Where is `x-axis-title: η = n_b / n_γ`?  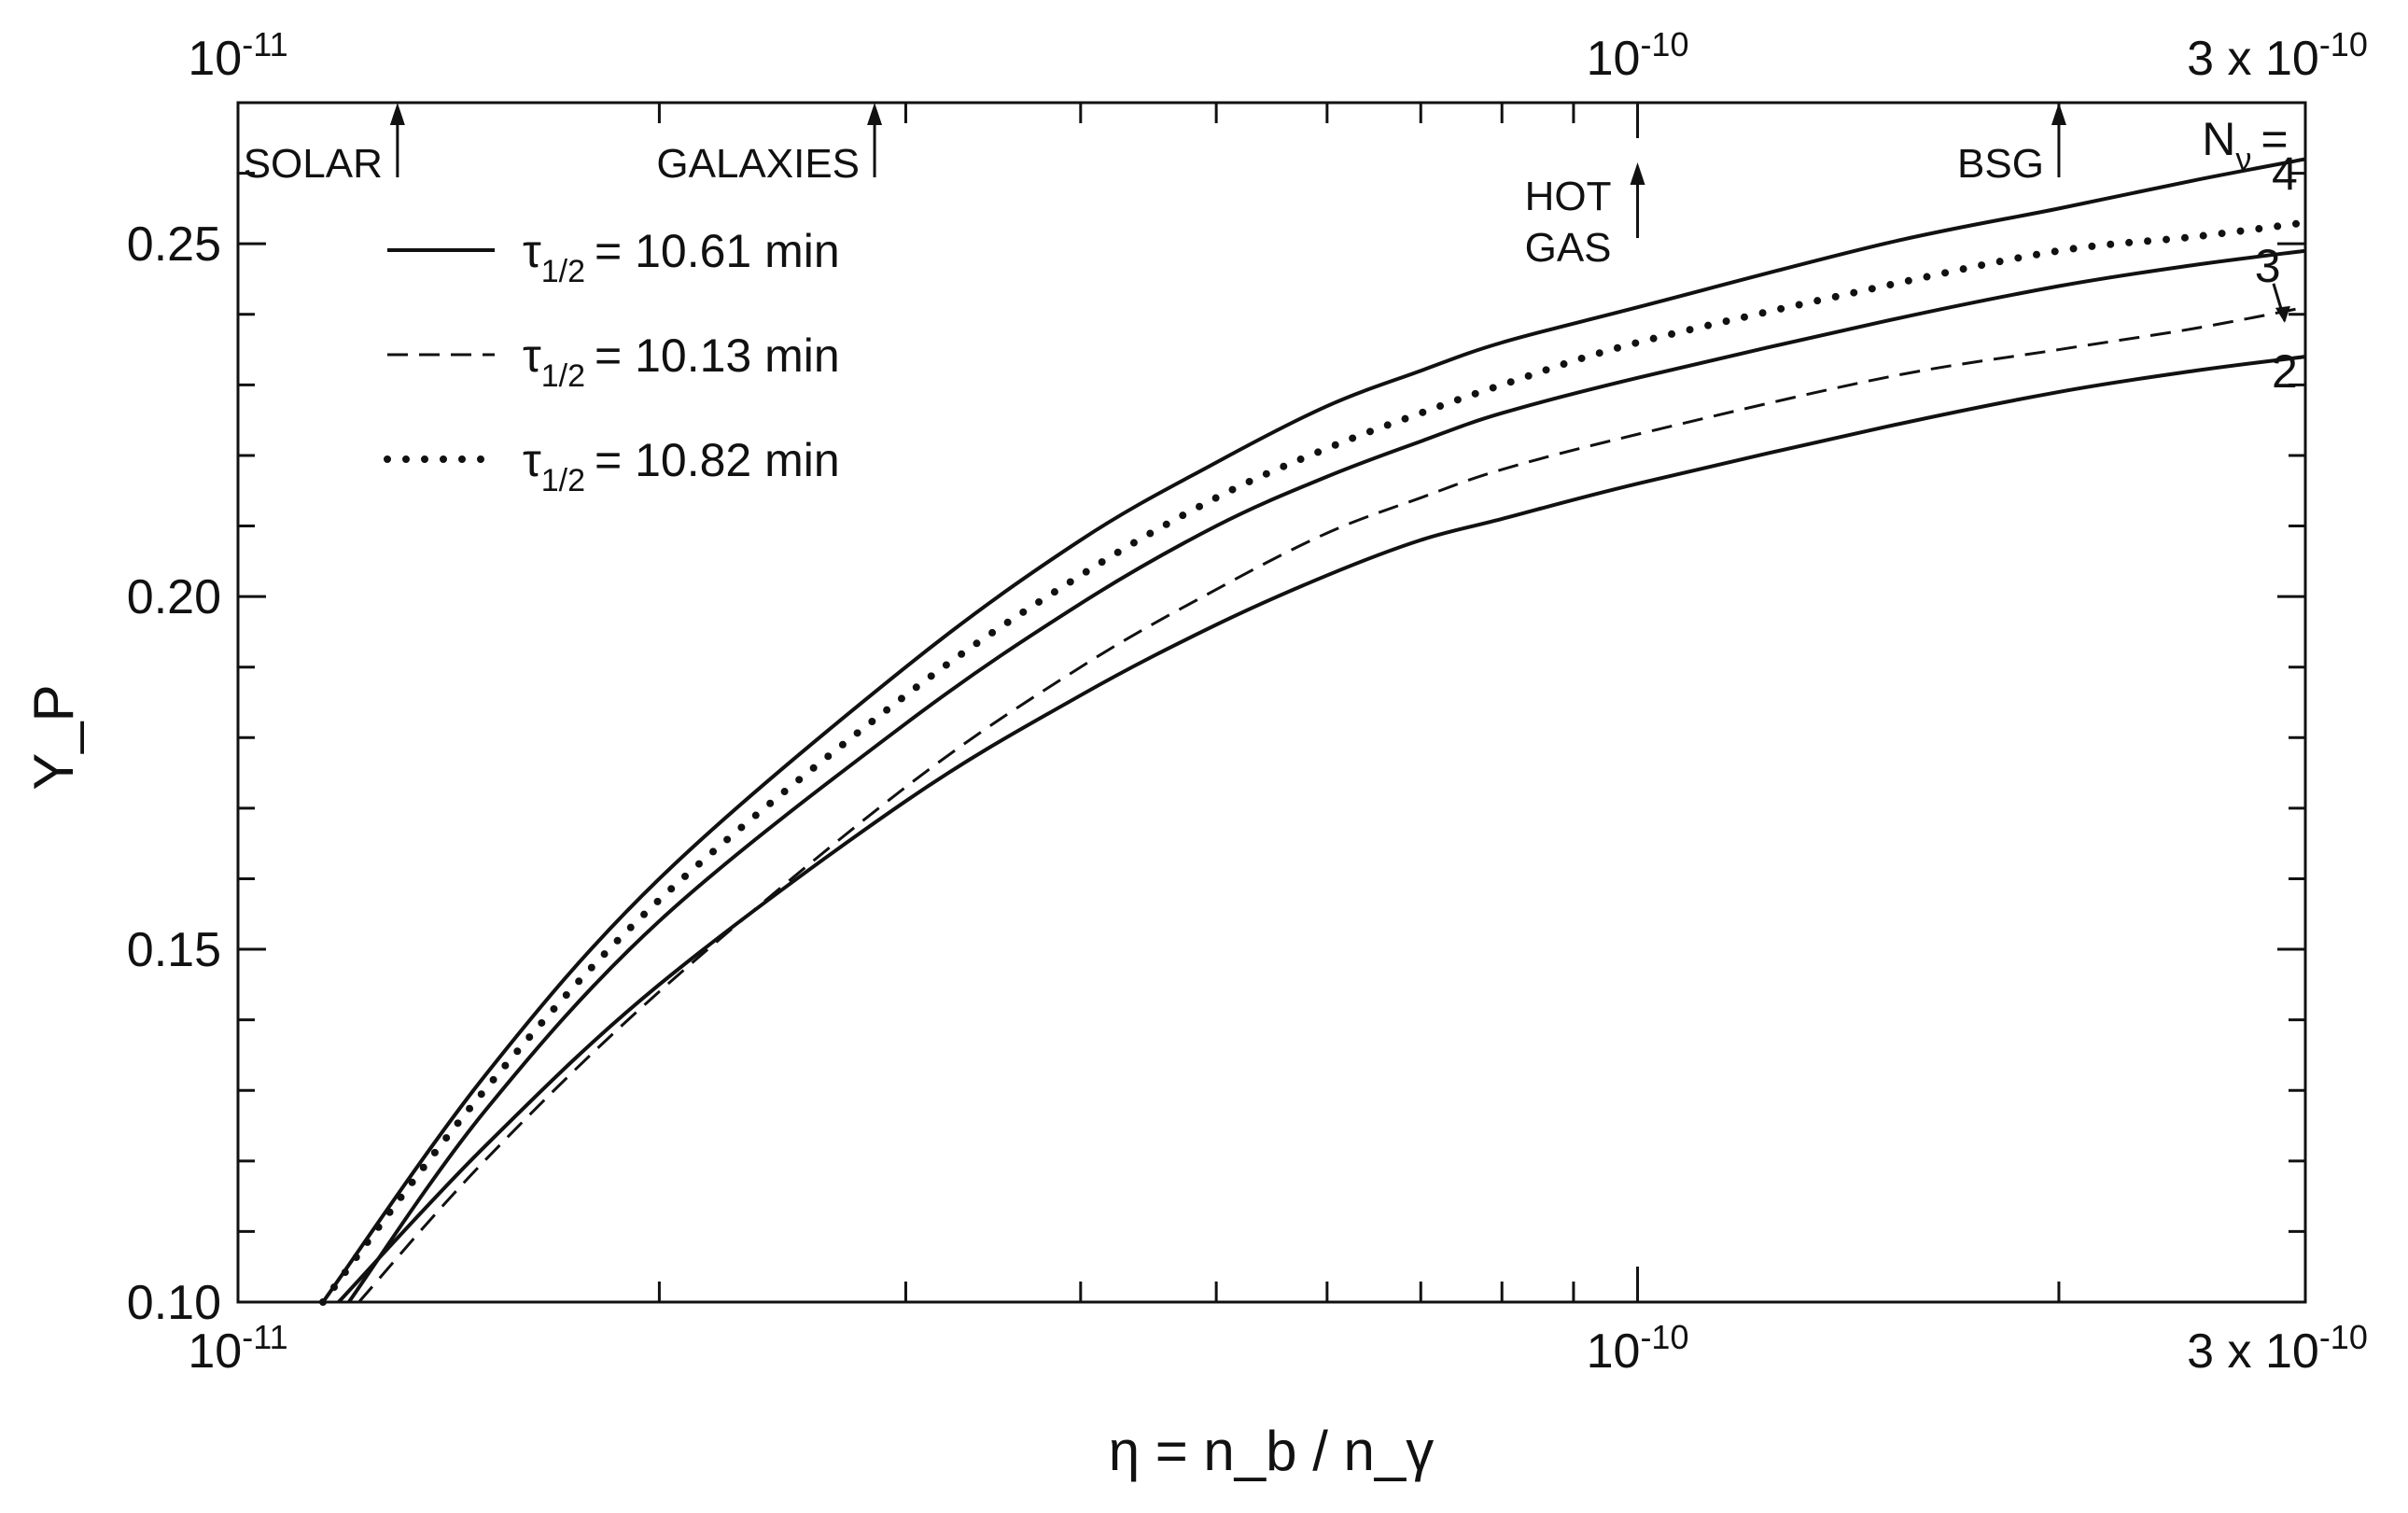
x-axis-title: η = n_b / n_γ is located at coordinates (1272, 1451).